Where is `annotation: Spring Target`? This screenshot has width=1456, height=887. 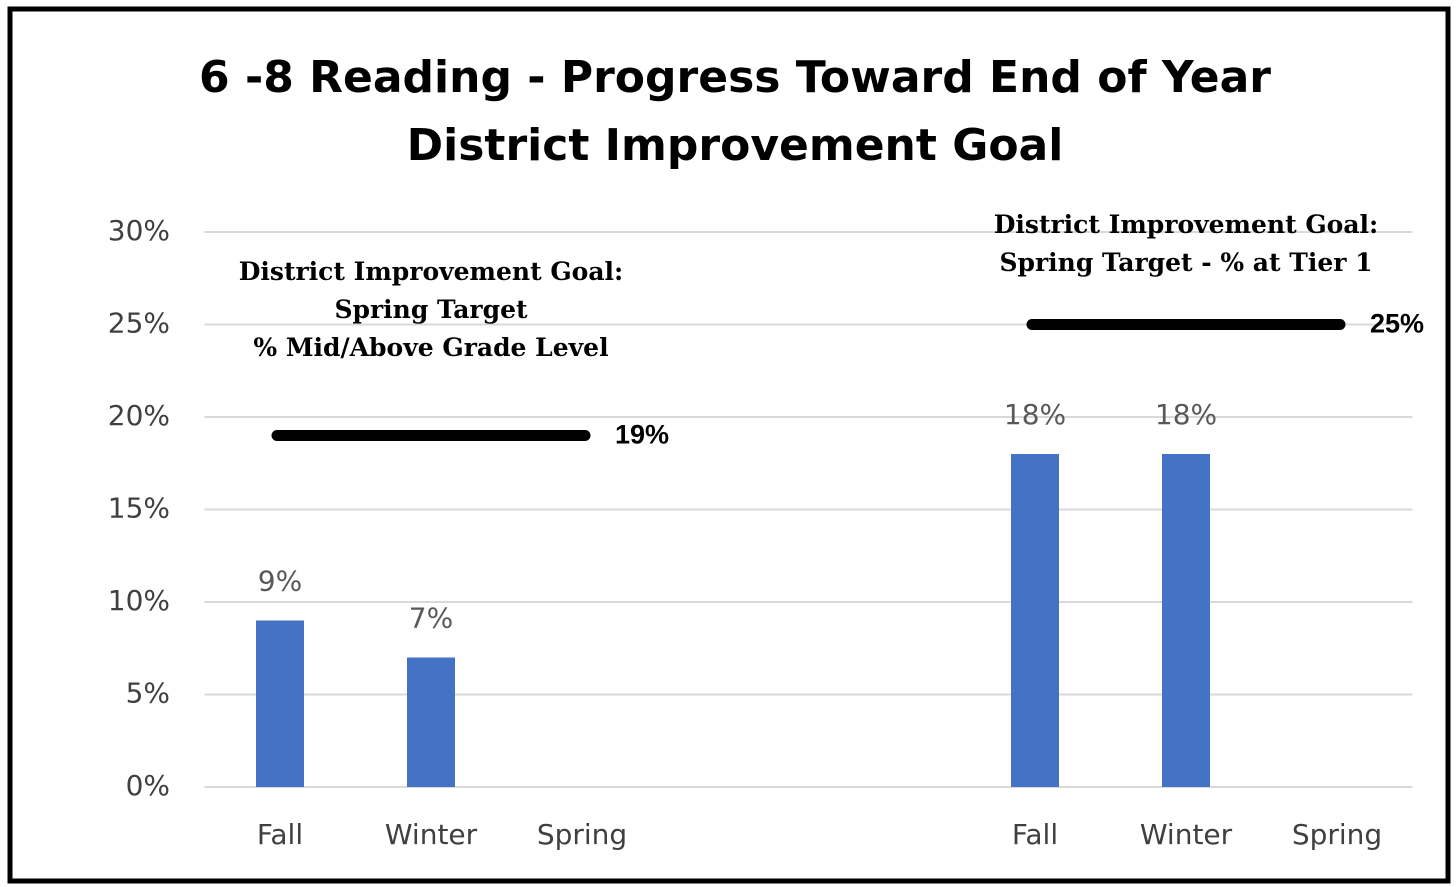
annotation: Spring Target is located at coordinates (431, 309).